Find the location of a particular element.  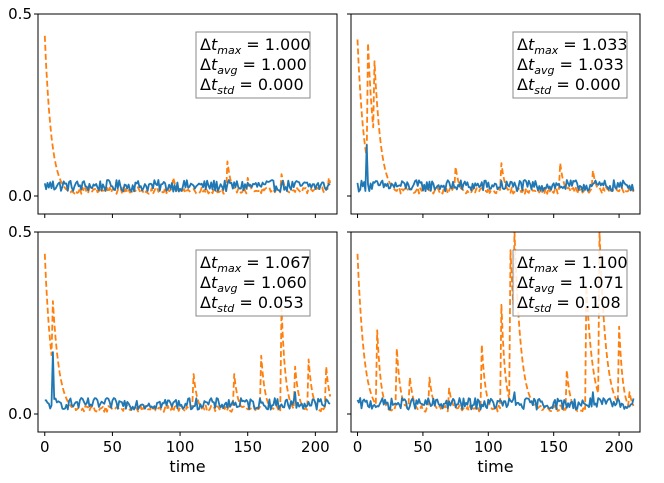

annotation-value-max: = 1.100 is located at coordinates (592, 262).